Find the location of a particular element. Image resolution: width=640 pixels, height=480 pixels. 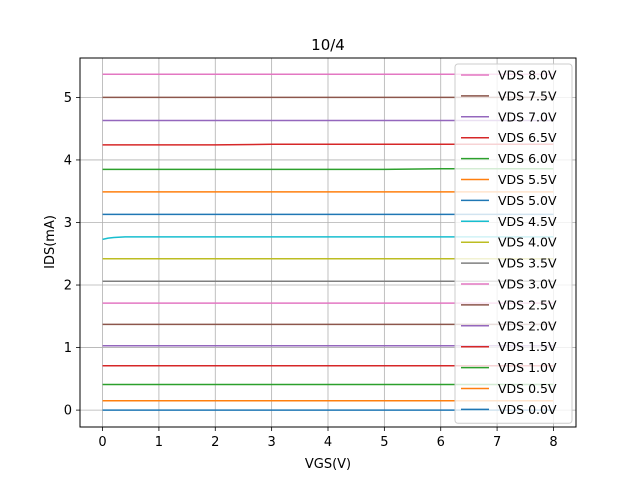

x-tick-label: 6 is located at coordinates (441, 442).